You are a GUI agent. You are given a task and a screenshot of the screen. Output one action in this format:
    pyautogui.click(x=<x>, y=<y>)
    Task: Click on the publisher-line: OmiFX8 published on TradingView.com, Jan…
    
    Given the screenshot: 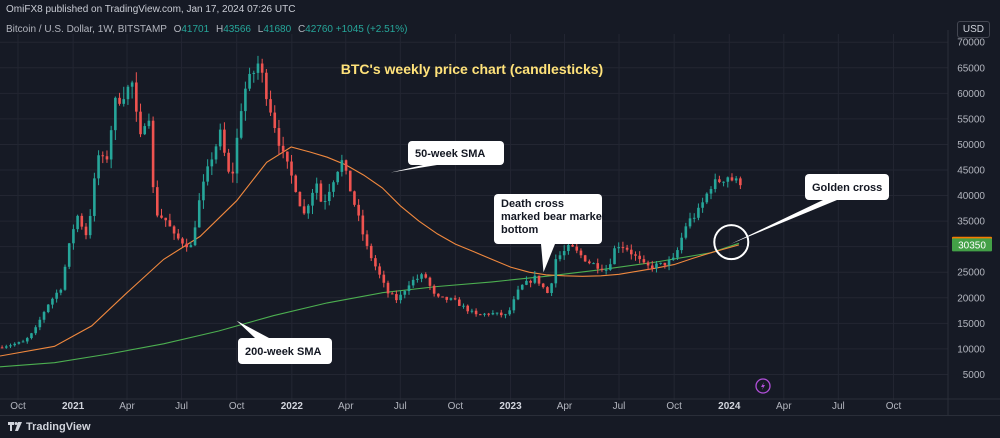 What is the action you would take?
    pyautogui.click(x=151, y=9)
    